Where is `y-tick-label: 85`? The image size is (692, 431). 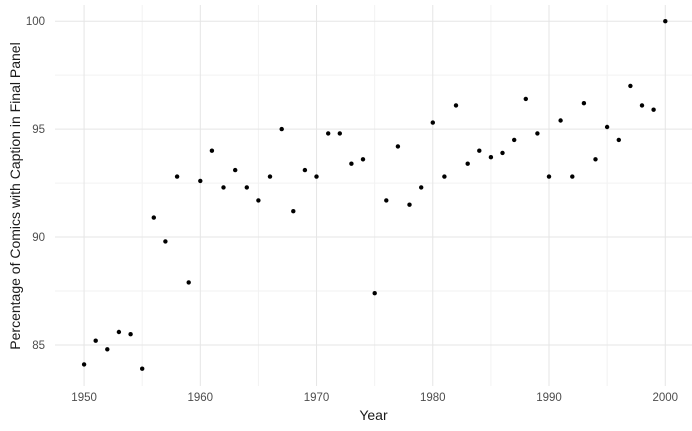 y-tick-label: 85 is located at coordinates (38, 346).